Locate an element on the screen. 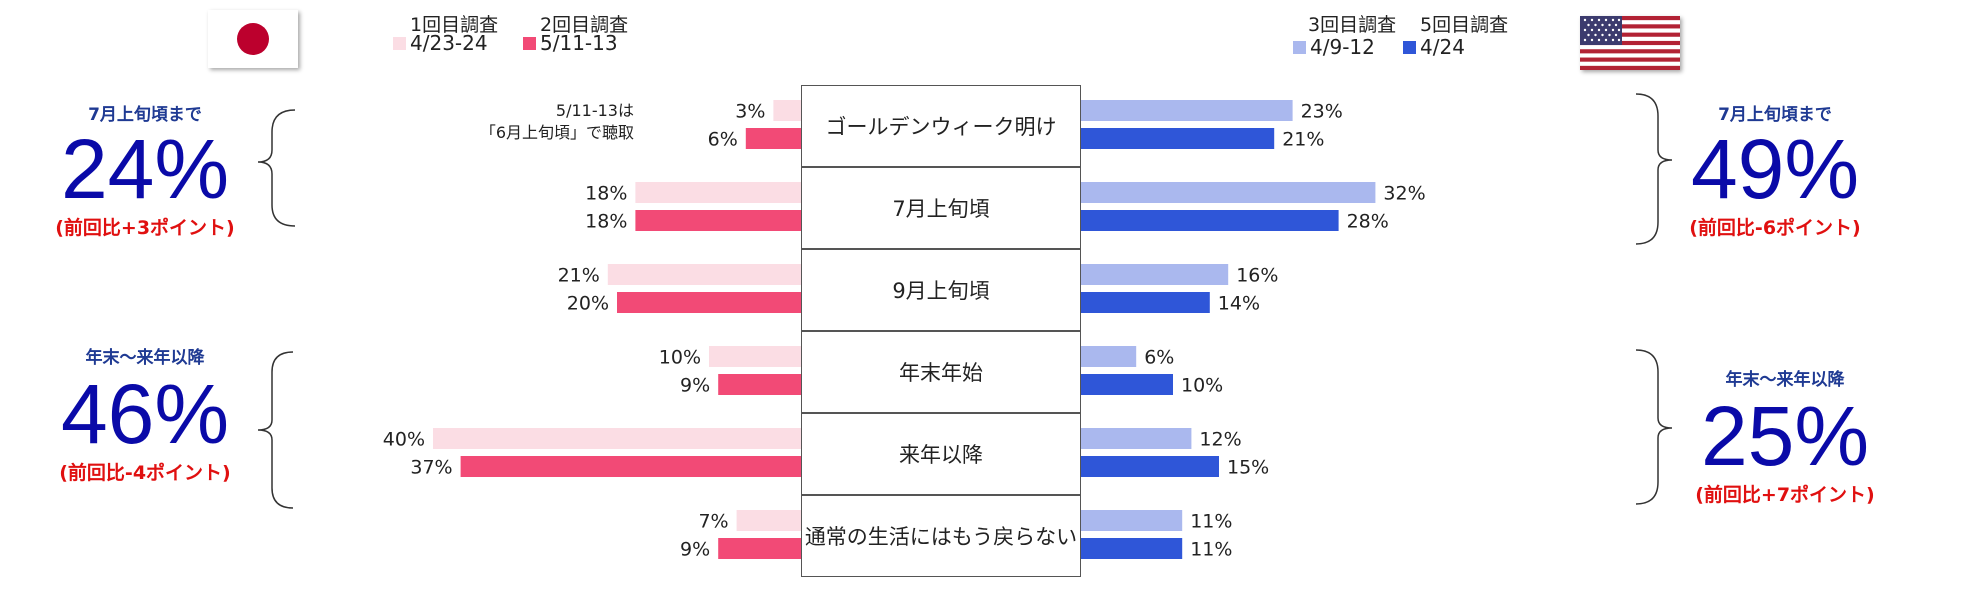 This screenshot has height=598, width=1968. summary-jp-top-value: 24% is located at coordinates (145, 169).